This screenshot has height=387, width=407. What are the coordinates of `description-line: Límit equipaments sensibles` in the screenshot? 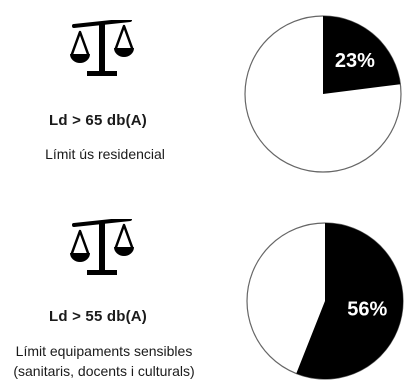 It's located at (104, 351).